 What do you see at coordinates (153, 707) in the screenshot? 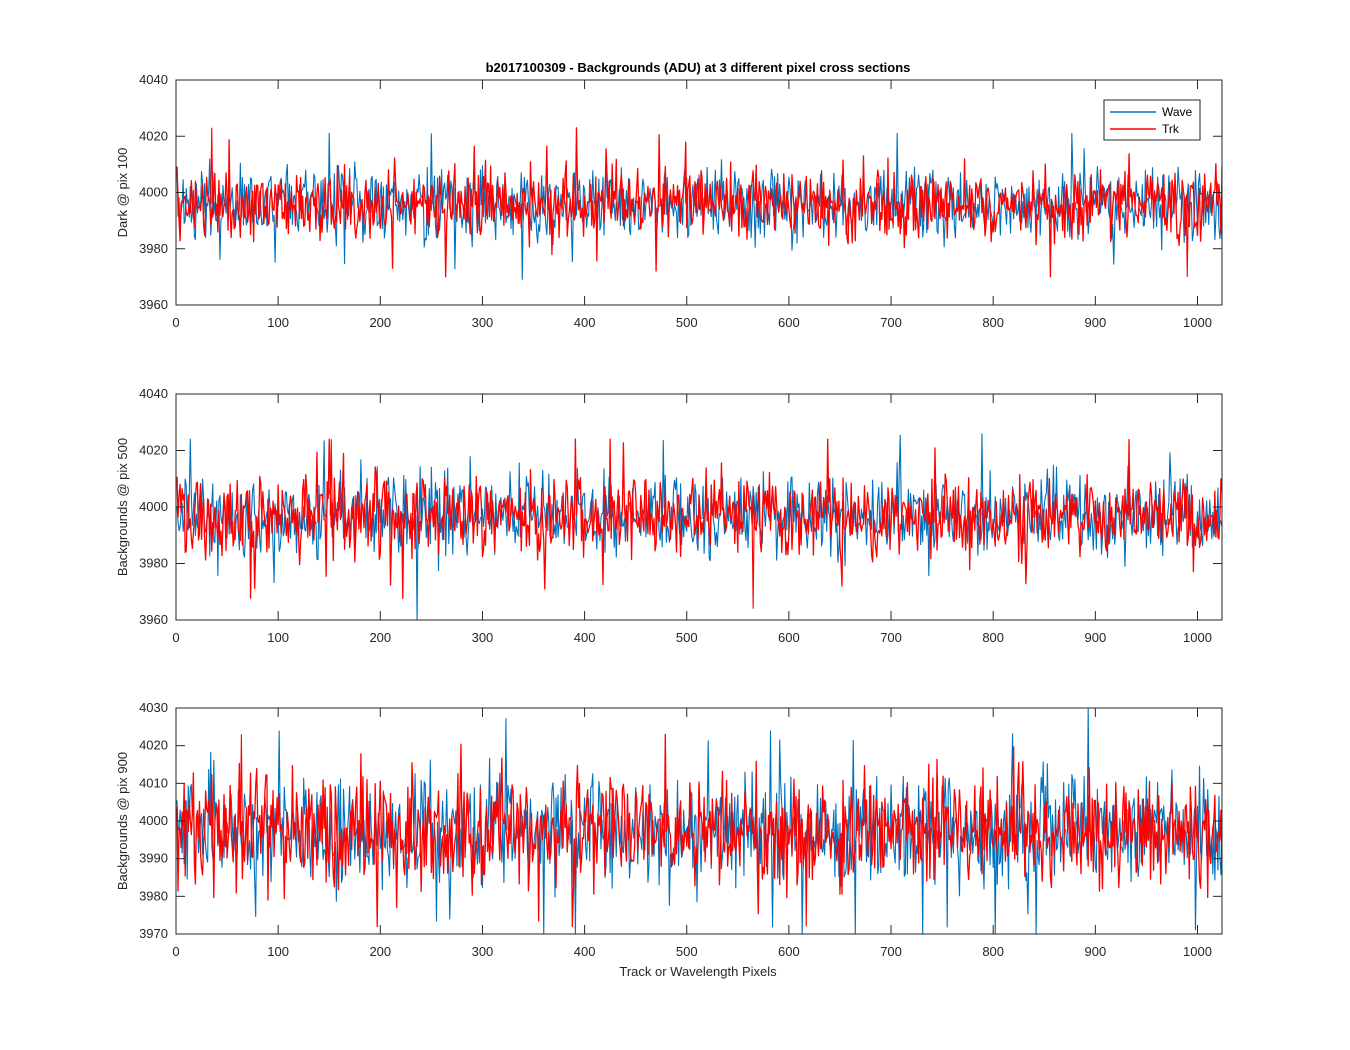
I see `y-tick-label: 4030` at bounding box center [153, 707].